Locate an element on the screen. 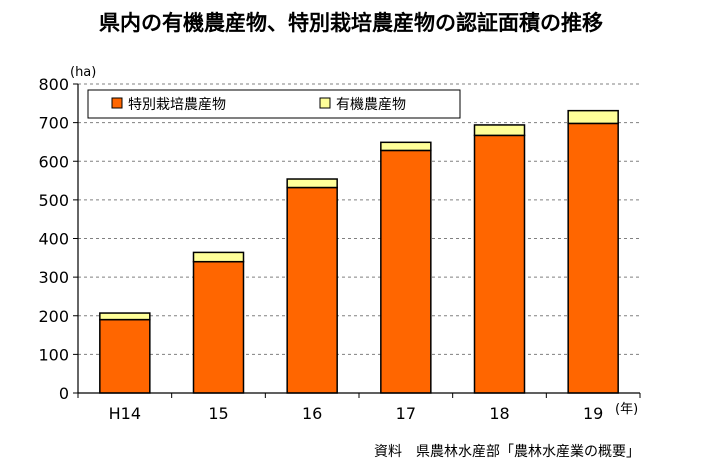 This screenshot has height=467, width=702. y-tick-label: 100 is located at coordinates (53, 354).